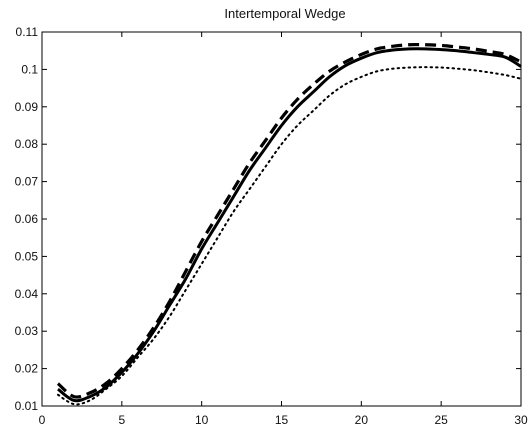 This screenshot has height=433, width=531. Describe the element at coordinates (521, 420) in the screenshot. I see `x-tick-label: 30` at that location.